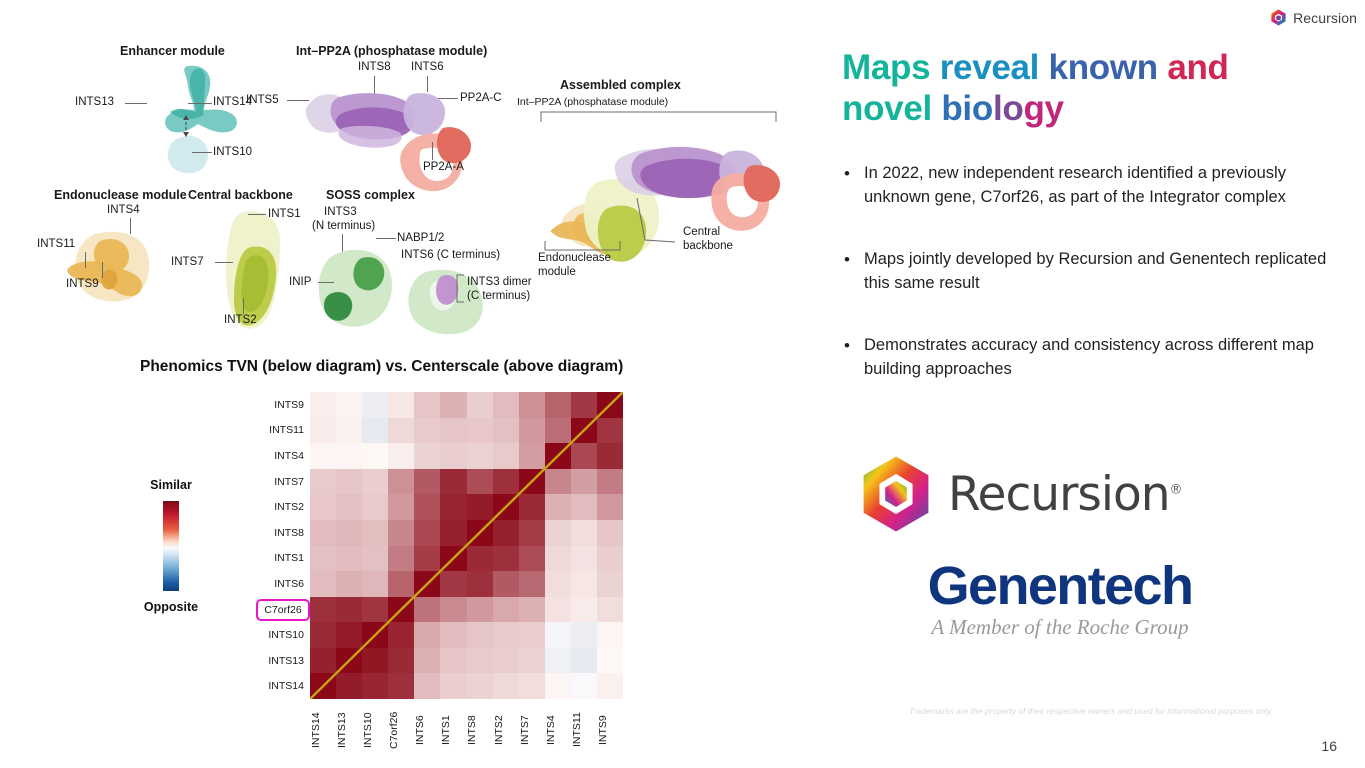  What do you see at coordinates (370, 195) in the screenshot?
I see `soss-complex-title: SOSS complex` at bounding box center [370, 195].